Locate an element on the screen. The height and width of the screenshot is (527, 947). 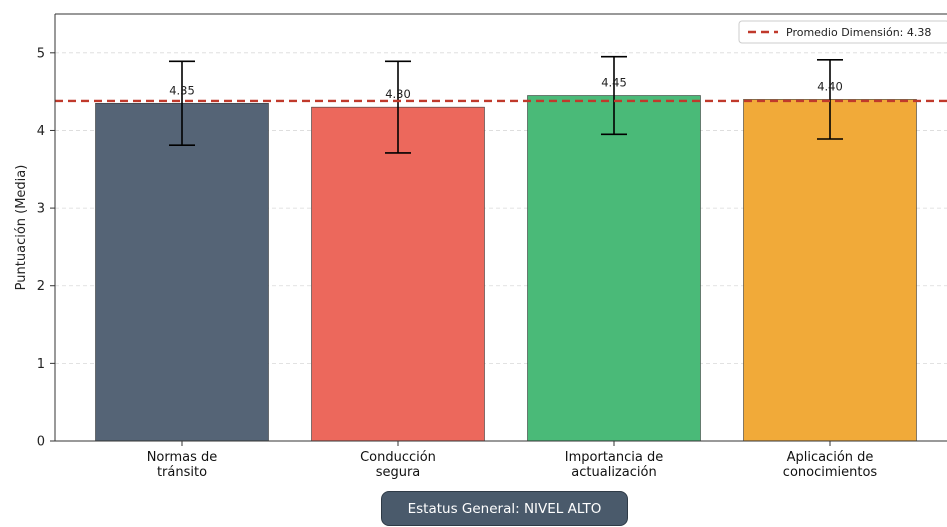
legend-label: Promedio Dimensión: 4.38 is located at coordinates (858, 32).